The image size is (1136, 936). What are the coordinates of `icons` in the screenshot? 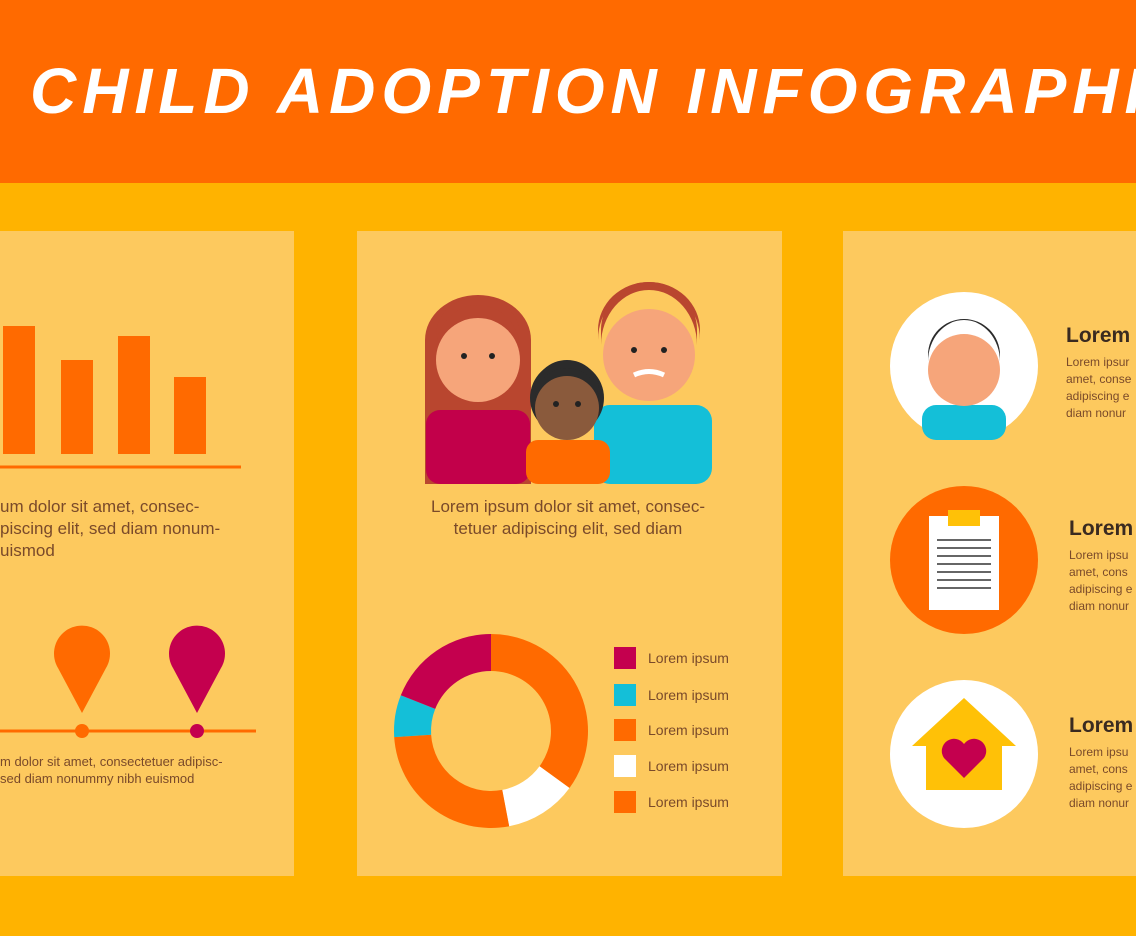 It's located at (964, 560).